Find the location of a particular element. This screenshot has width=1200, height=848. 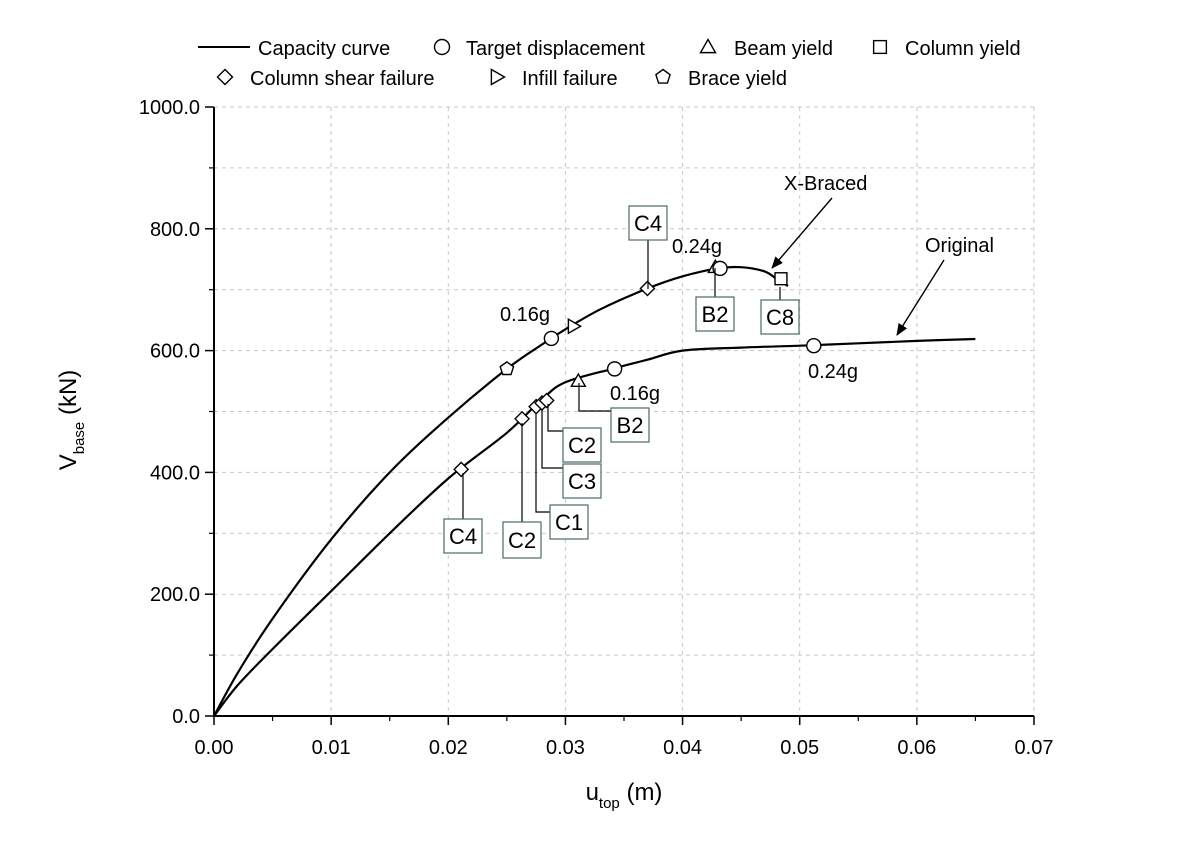

y-tick-label: 400.0 is located at coordinates (175, 473).